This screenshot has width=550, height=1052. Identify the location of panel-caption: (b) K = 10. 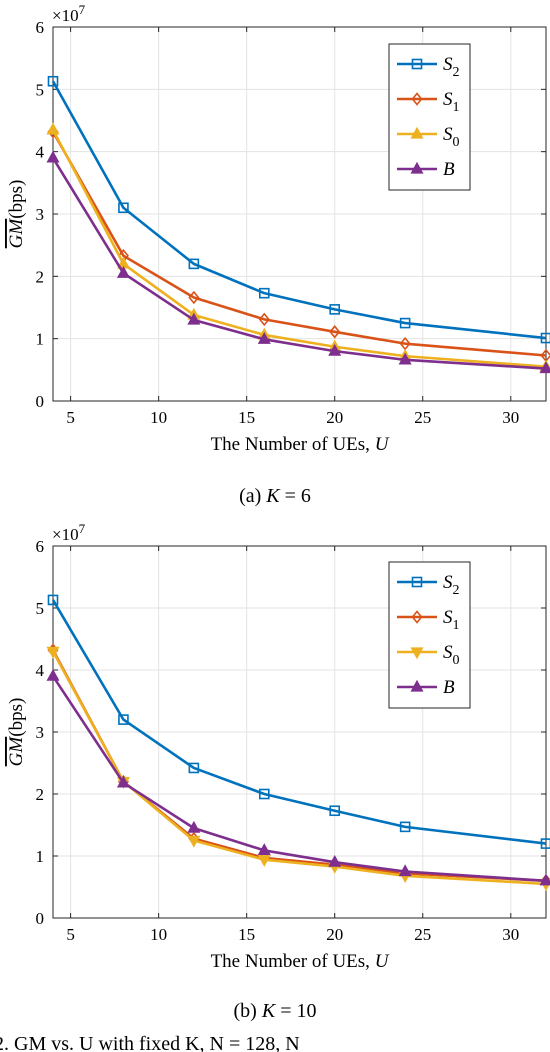
(275, 1011).